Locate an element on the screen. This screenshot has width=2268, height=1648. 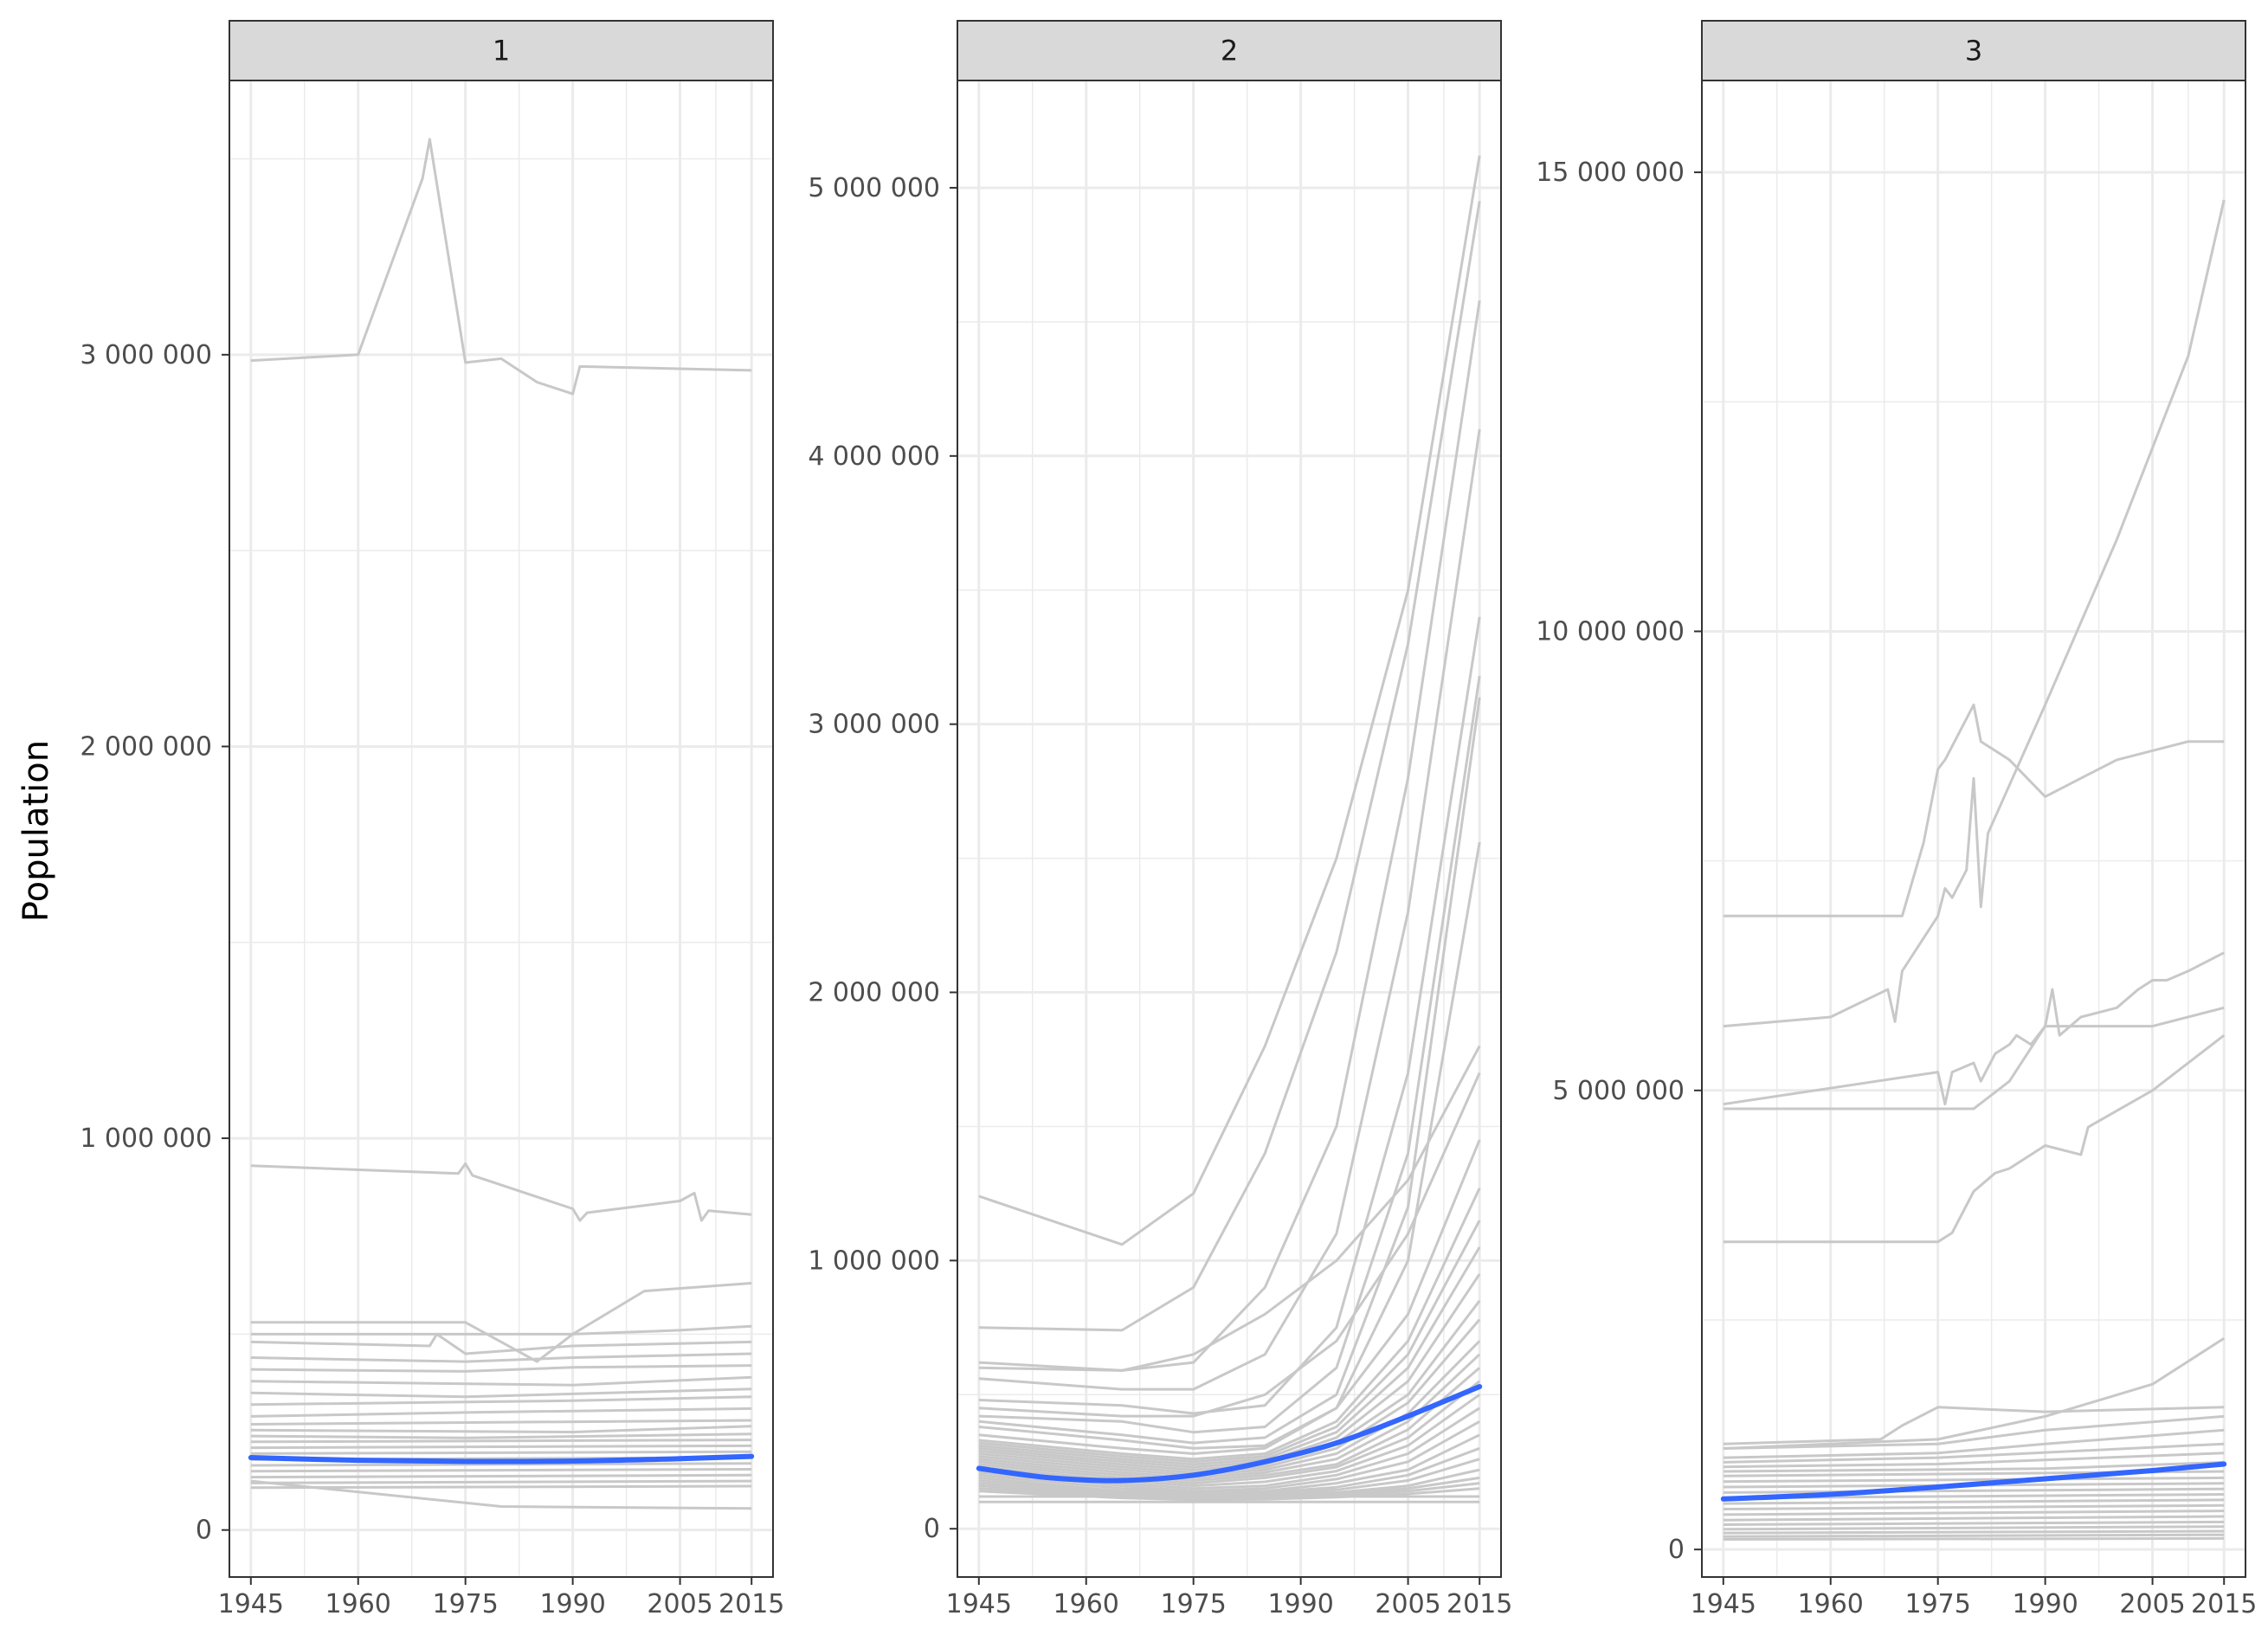
y-tick-label: 15 000 000 is located at coordinates (1610, 173).